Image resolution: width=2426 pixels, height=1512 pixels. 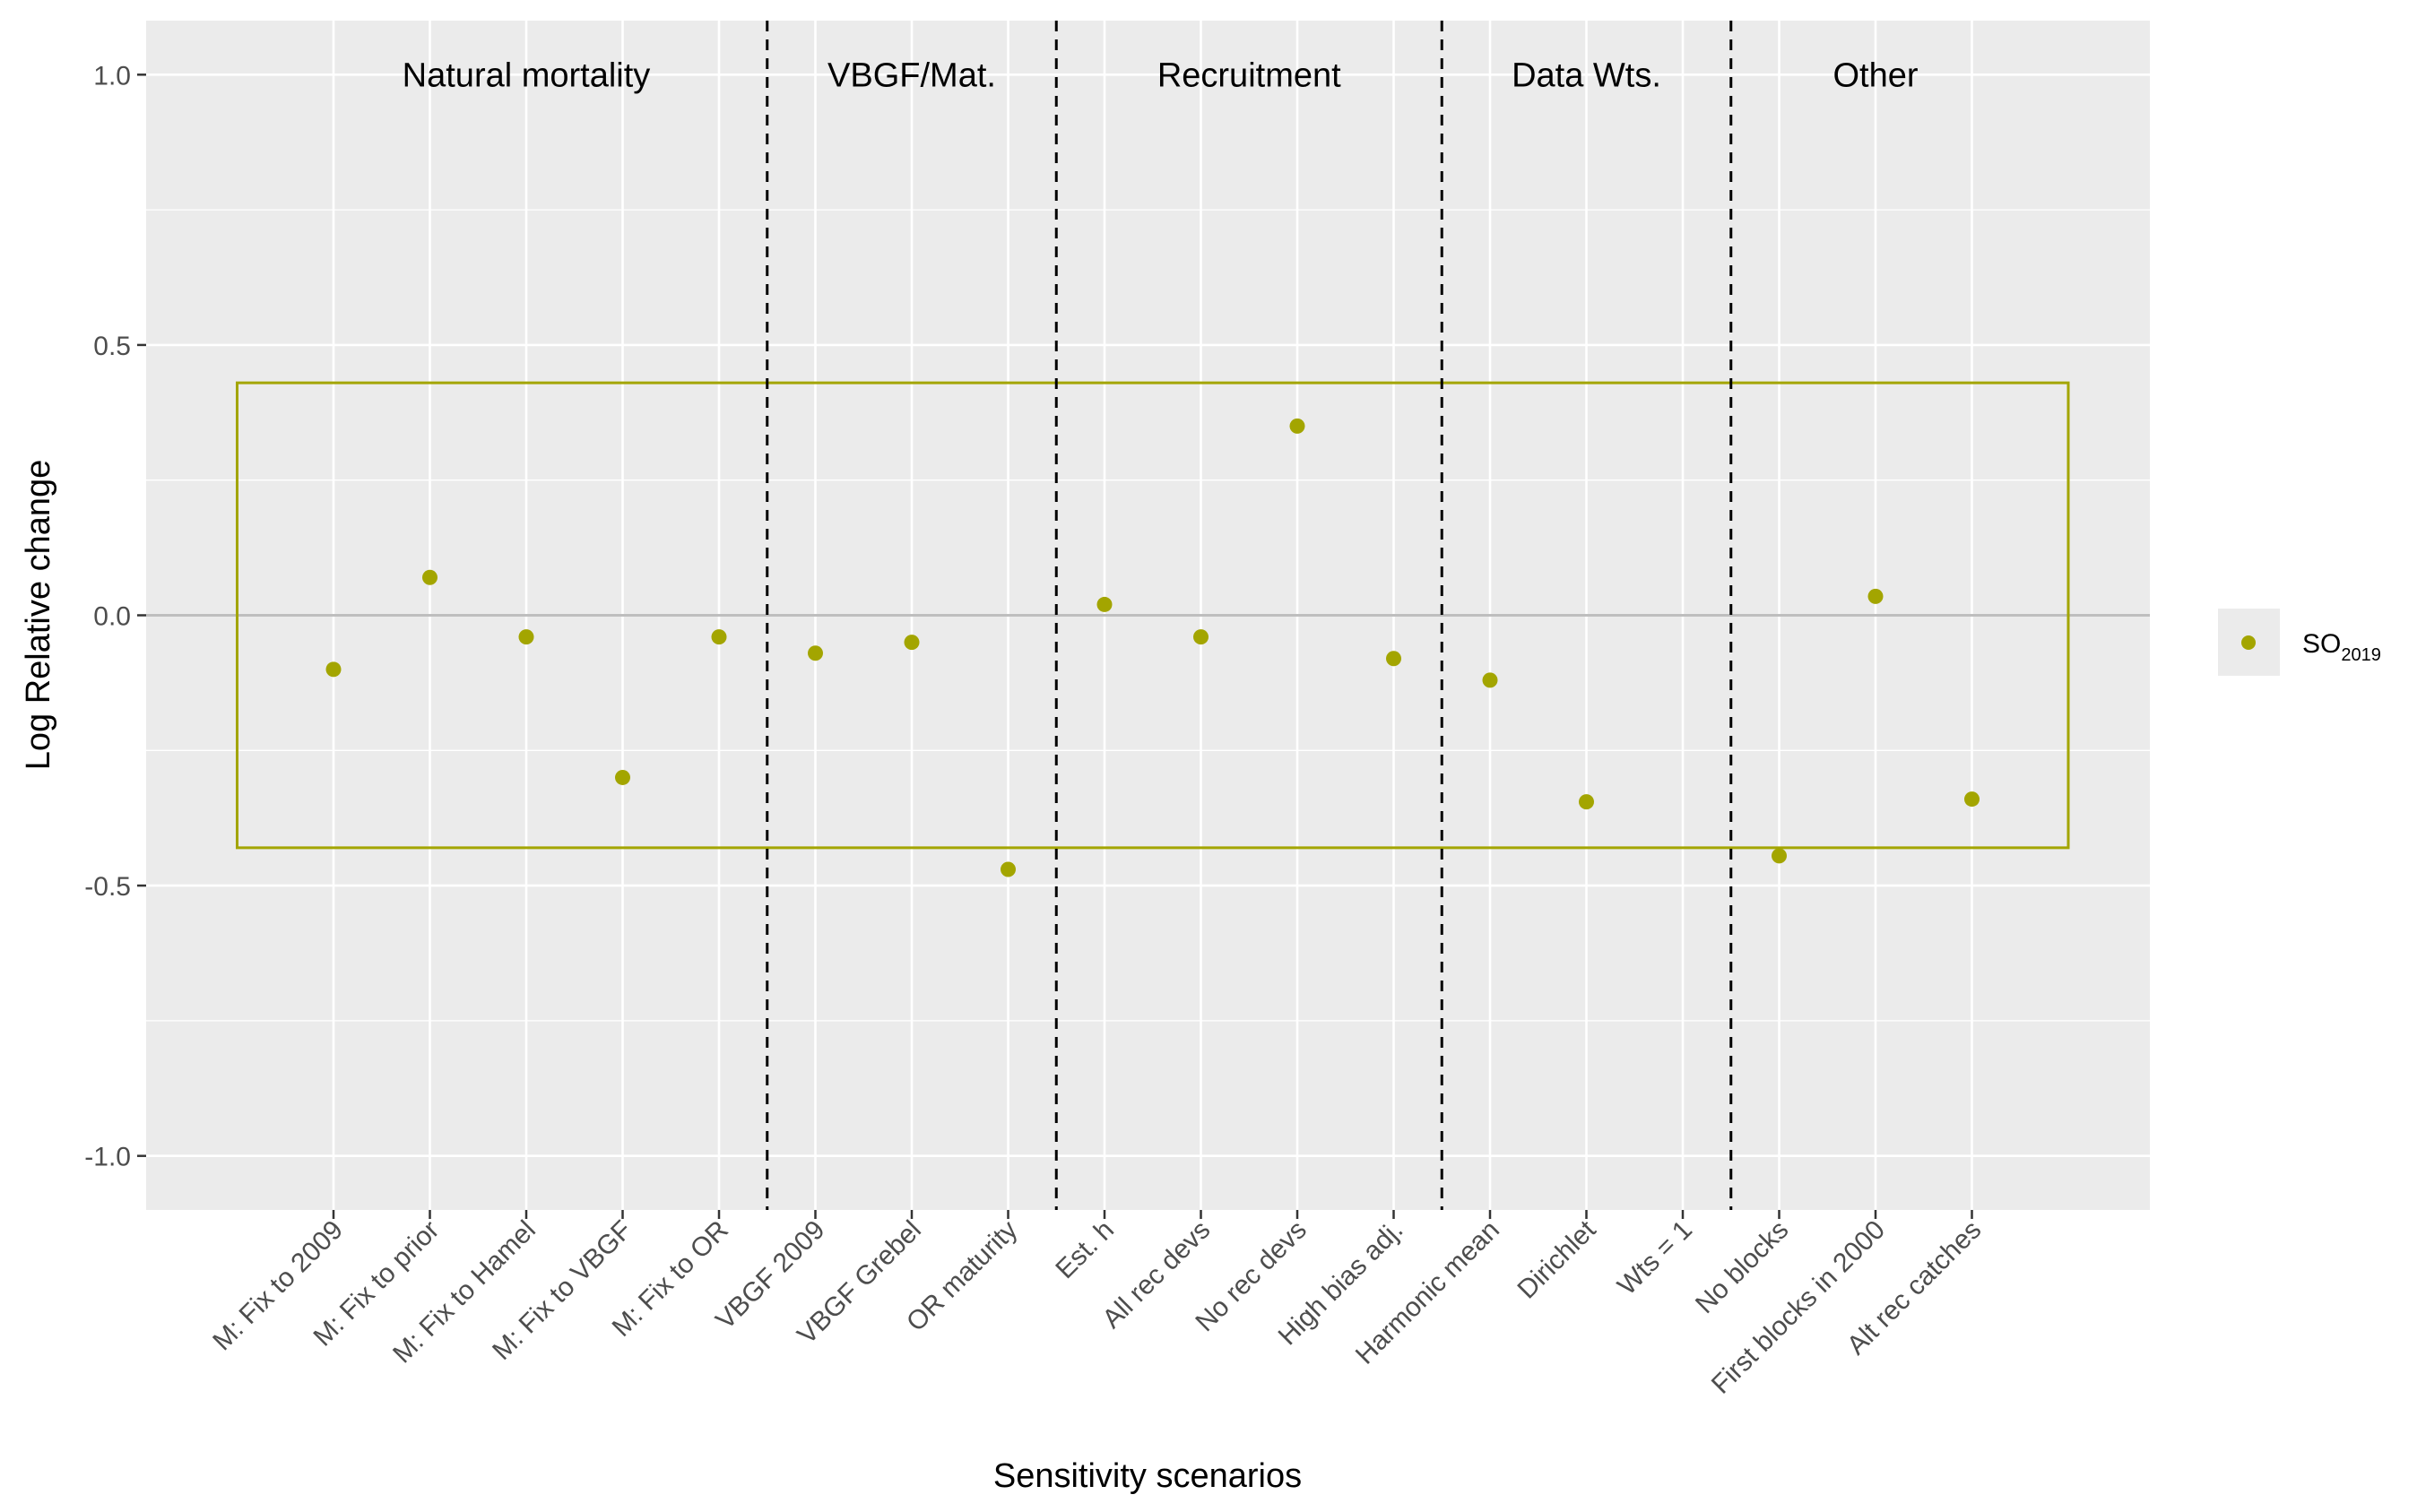 What do you see at coordinates (112, 617) in the screenshot?
I see `y-tick-label: 0.0` at bounding box center [112, 617].